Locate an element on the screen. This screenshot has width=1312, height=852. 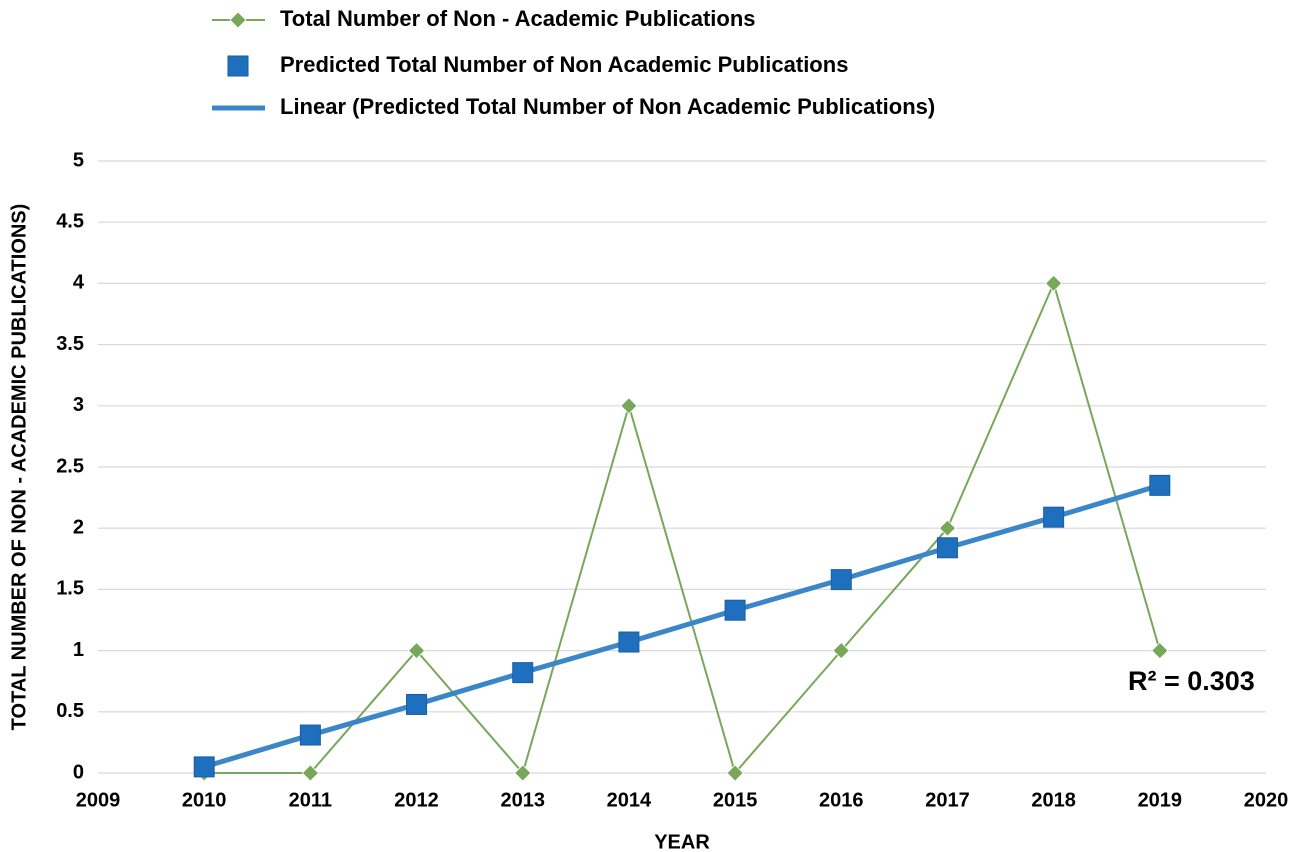
r-squared-annotation: R² = 0.303 is located at coordinates (1191, 681).